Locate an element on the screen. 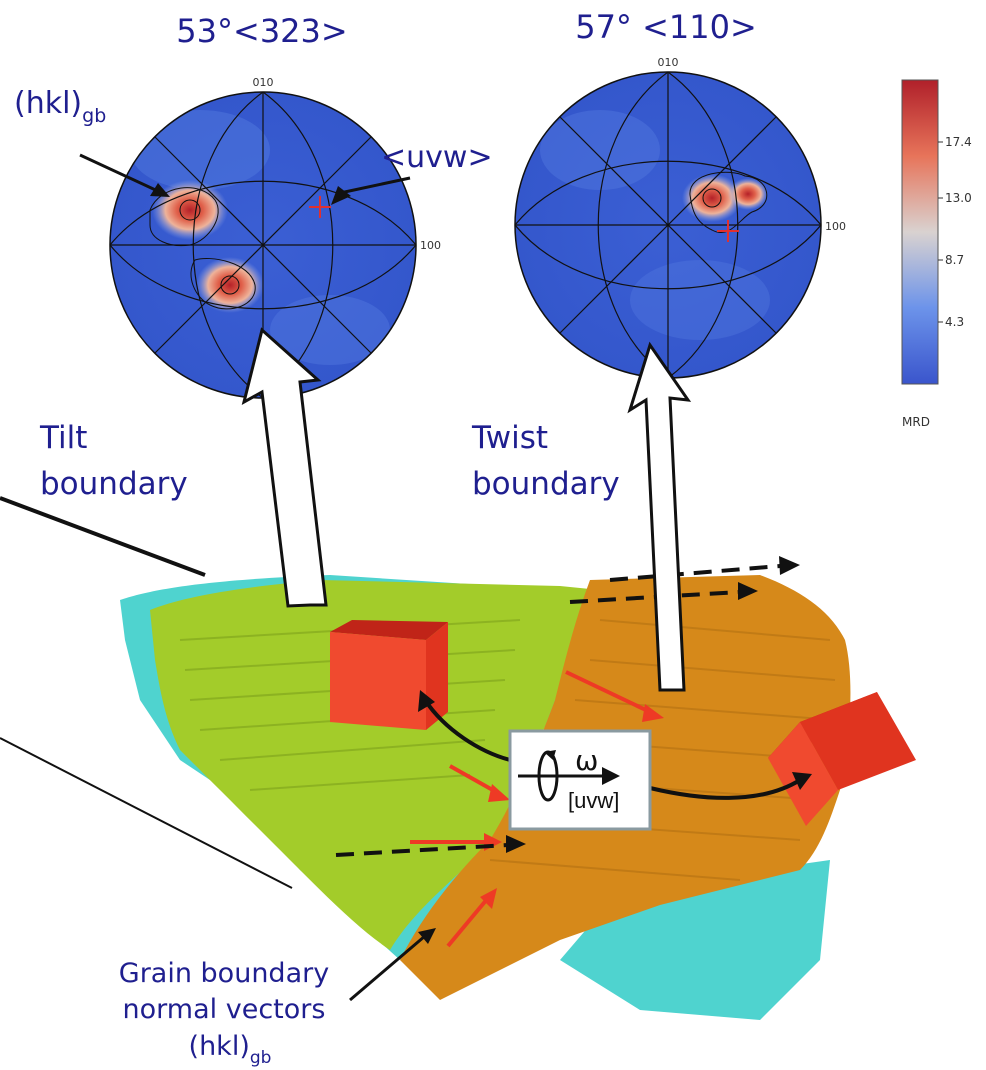 The image size is (986, 1070). gb-normal-vectors is located at coordinates (537, 809).